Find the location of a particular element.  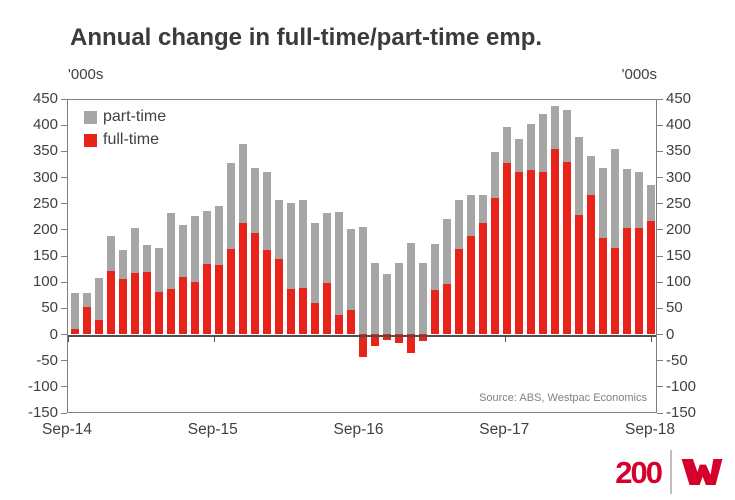

y-axis-label-left: 0 is located at coordinates (53, 334).